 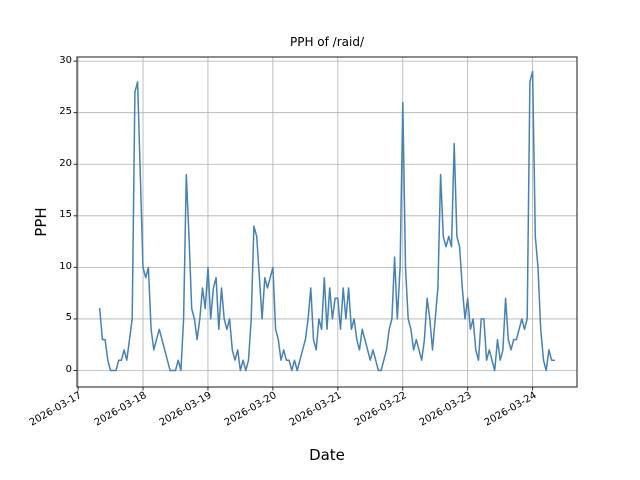 What do you see at coordinates (326, 42) in the screenshot?
I see `chart-title: PPH of /raid/` at bounding box center [326, 42].